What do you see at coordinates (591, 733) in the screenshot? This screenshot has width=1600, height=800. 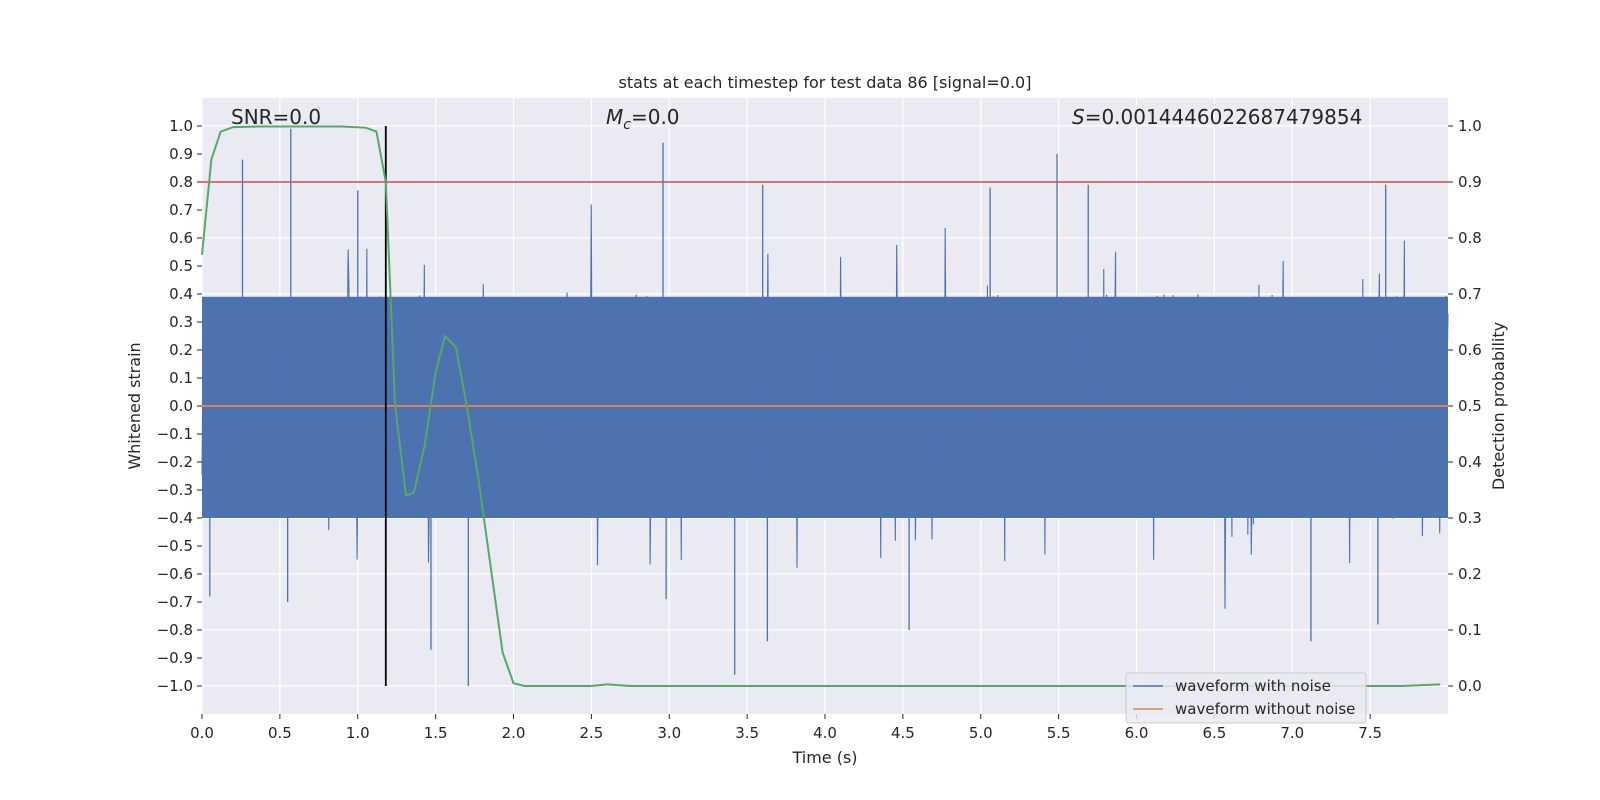 I see `x-tick-label: 2.5` at bounding box center [591, 733].